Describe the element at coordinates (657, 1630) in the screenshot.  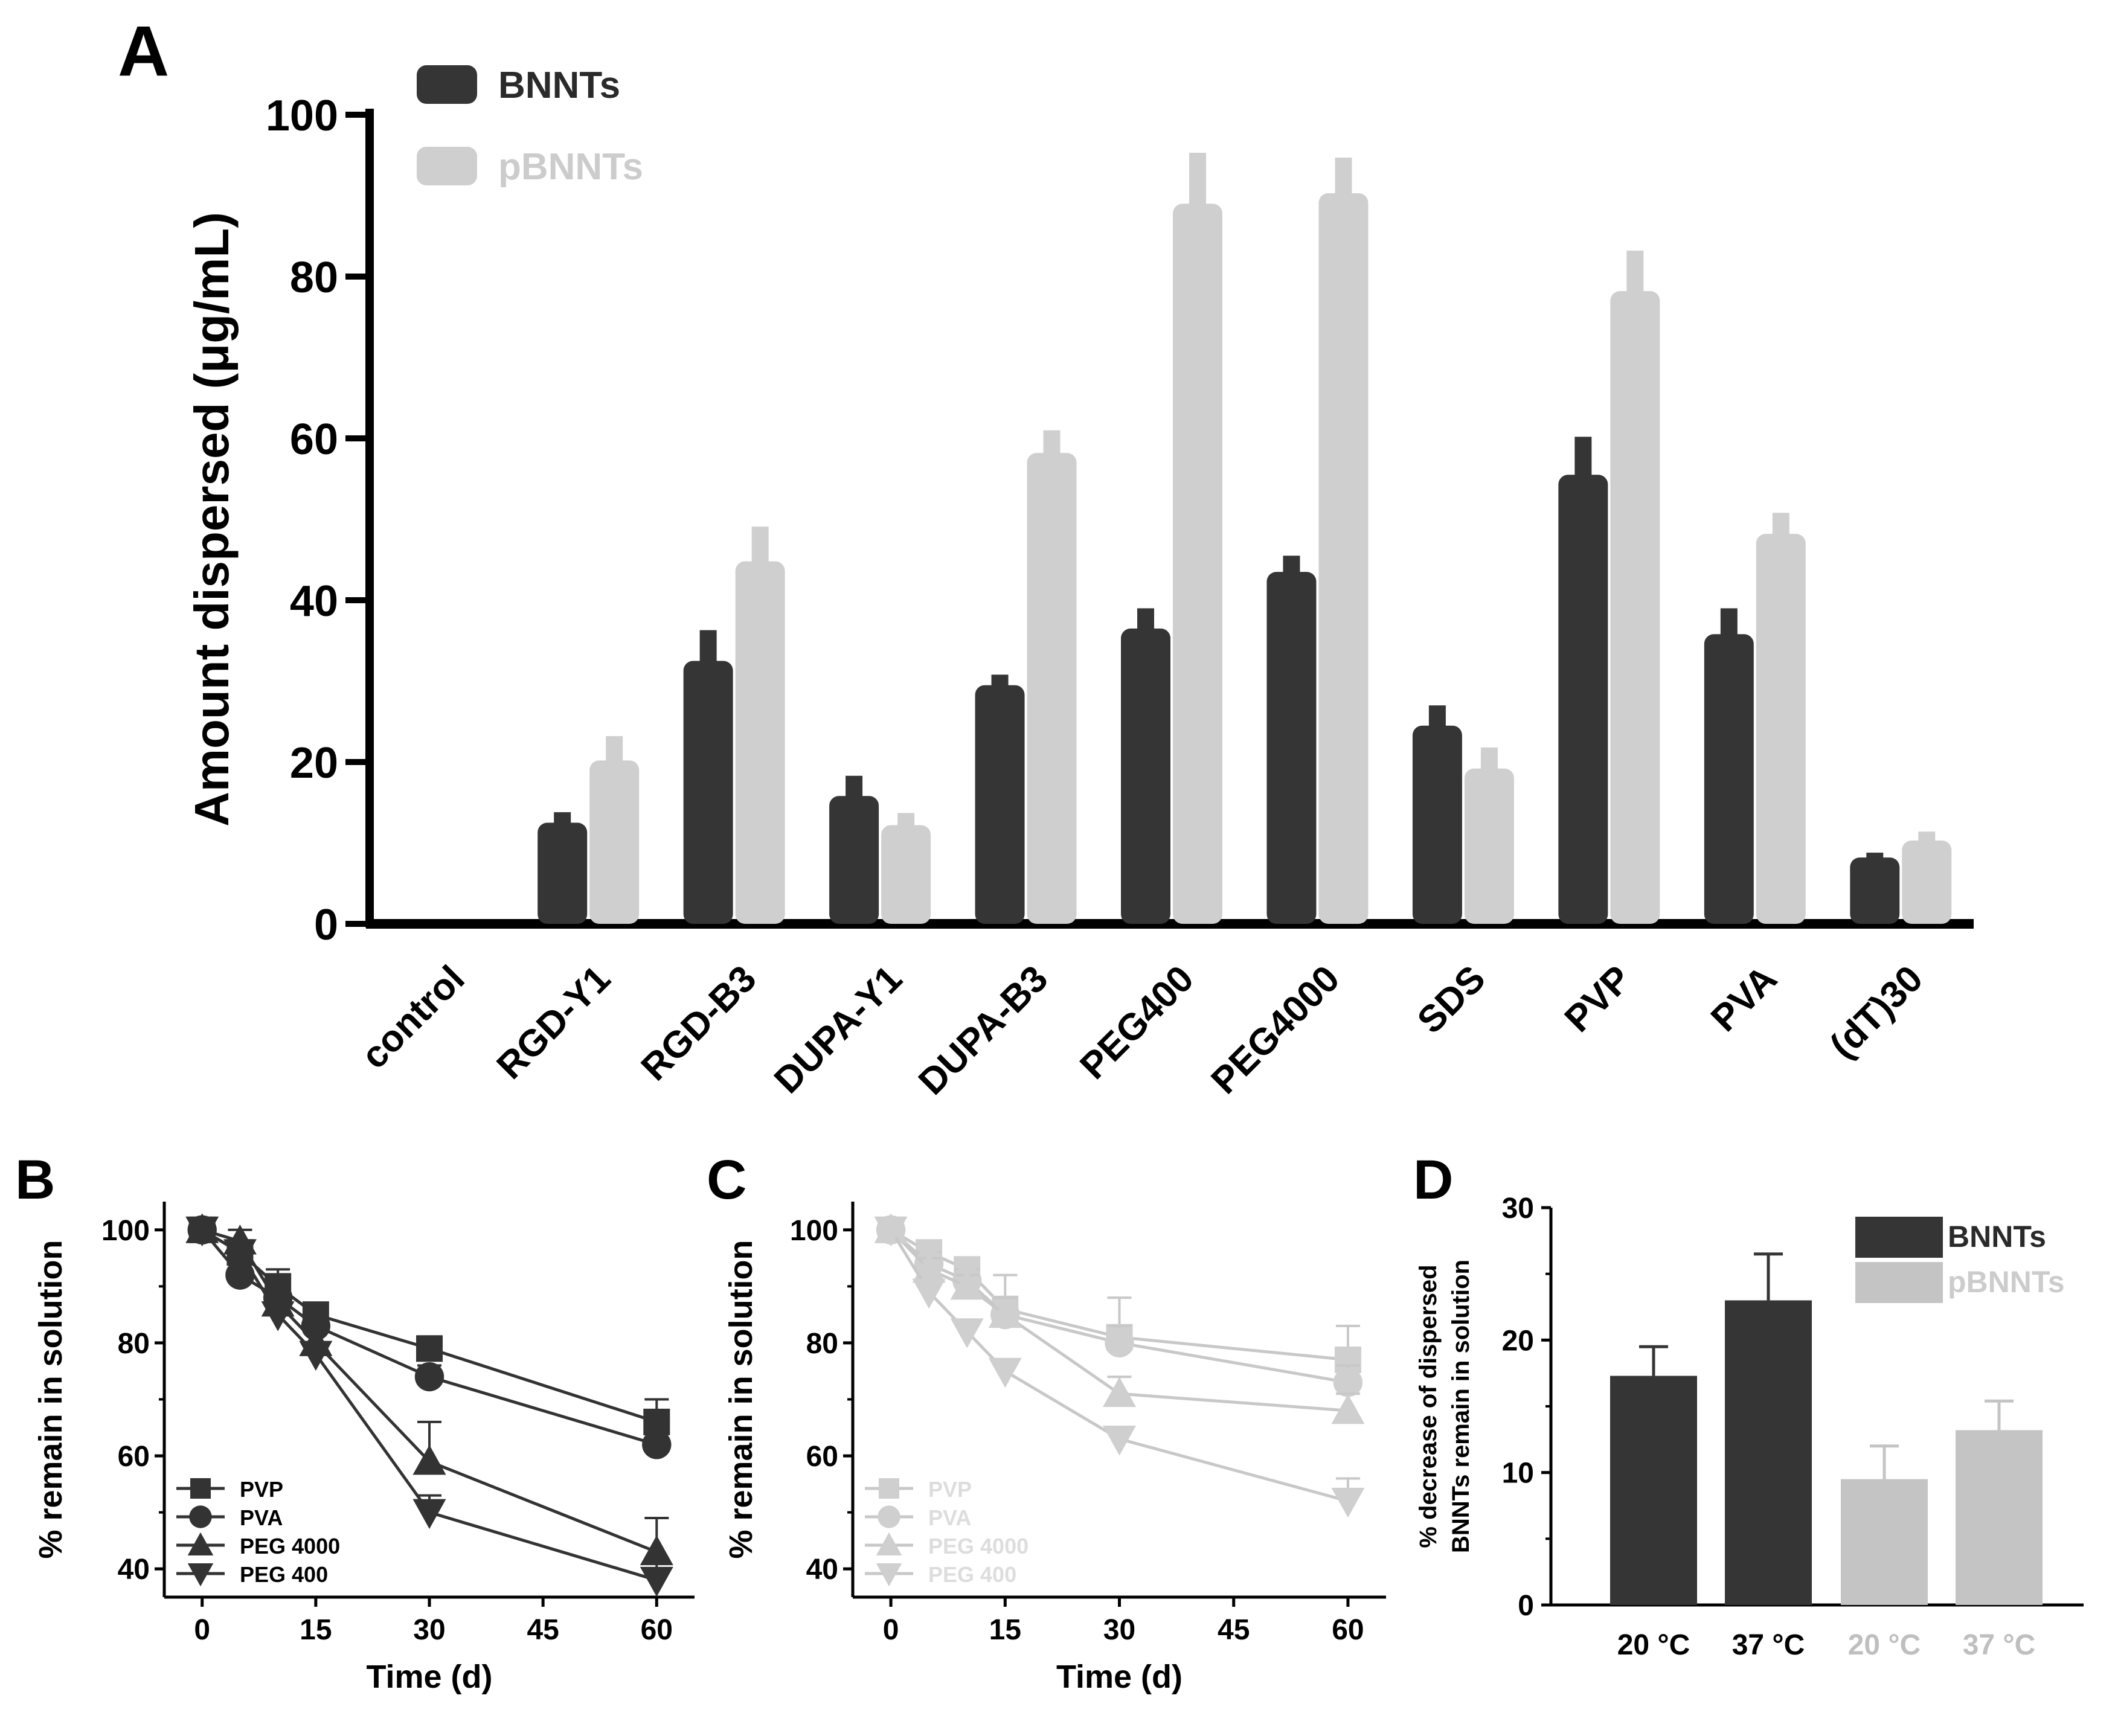
I see `x-tick-label: 60` at that location.